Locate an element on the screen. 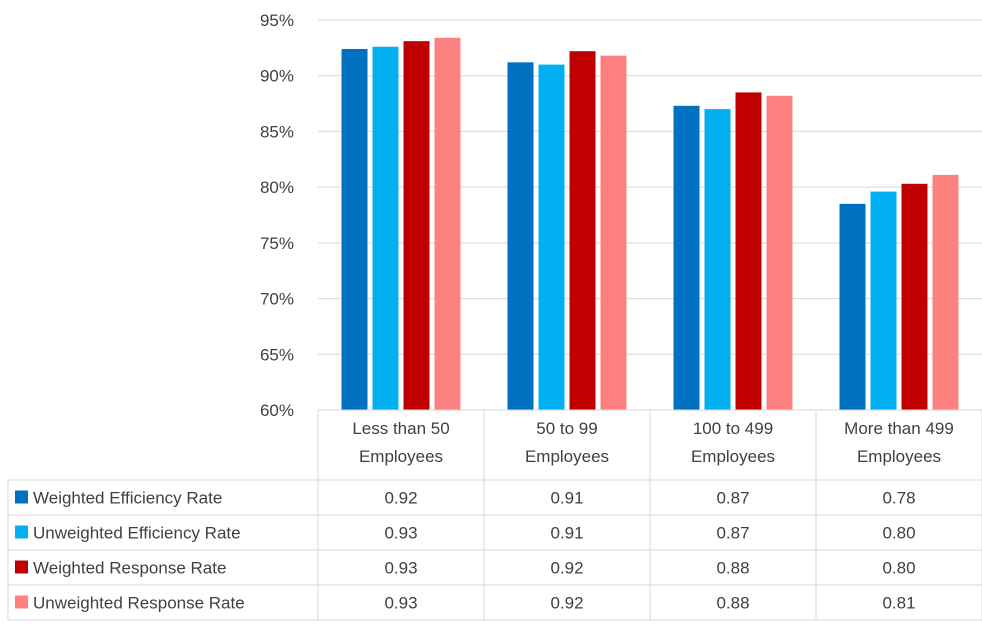 The height and width of the screenshot is (626, 982). y-tick-label: 70% is located at coordinates (277, 299).